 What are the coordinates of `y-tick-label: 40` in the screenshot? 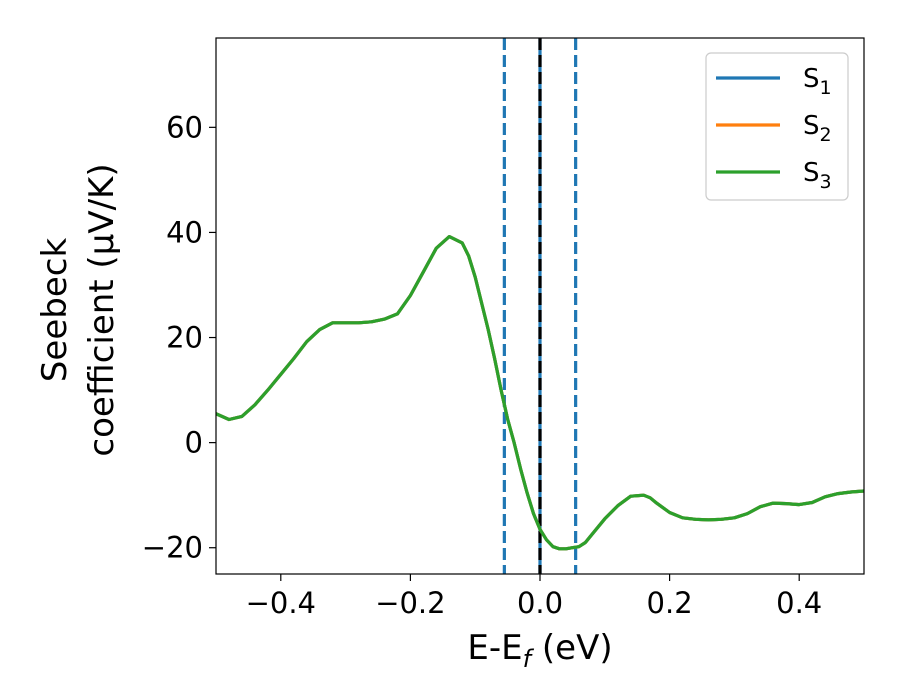 It's located at (184, 232).